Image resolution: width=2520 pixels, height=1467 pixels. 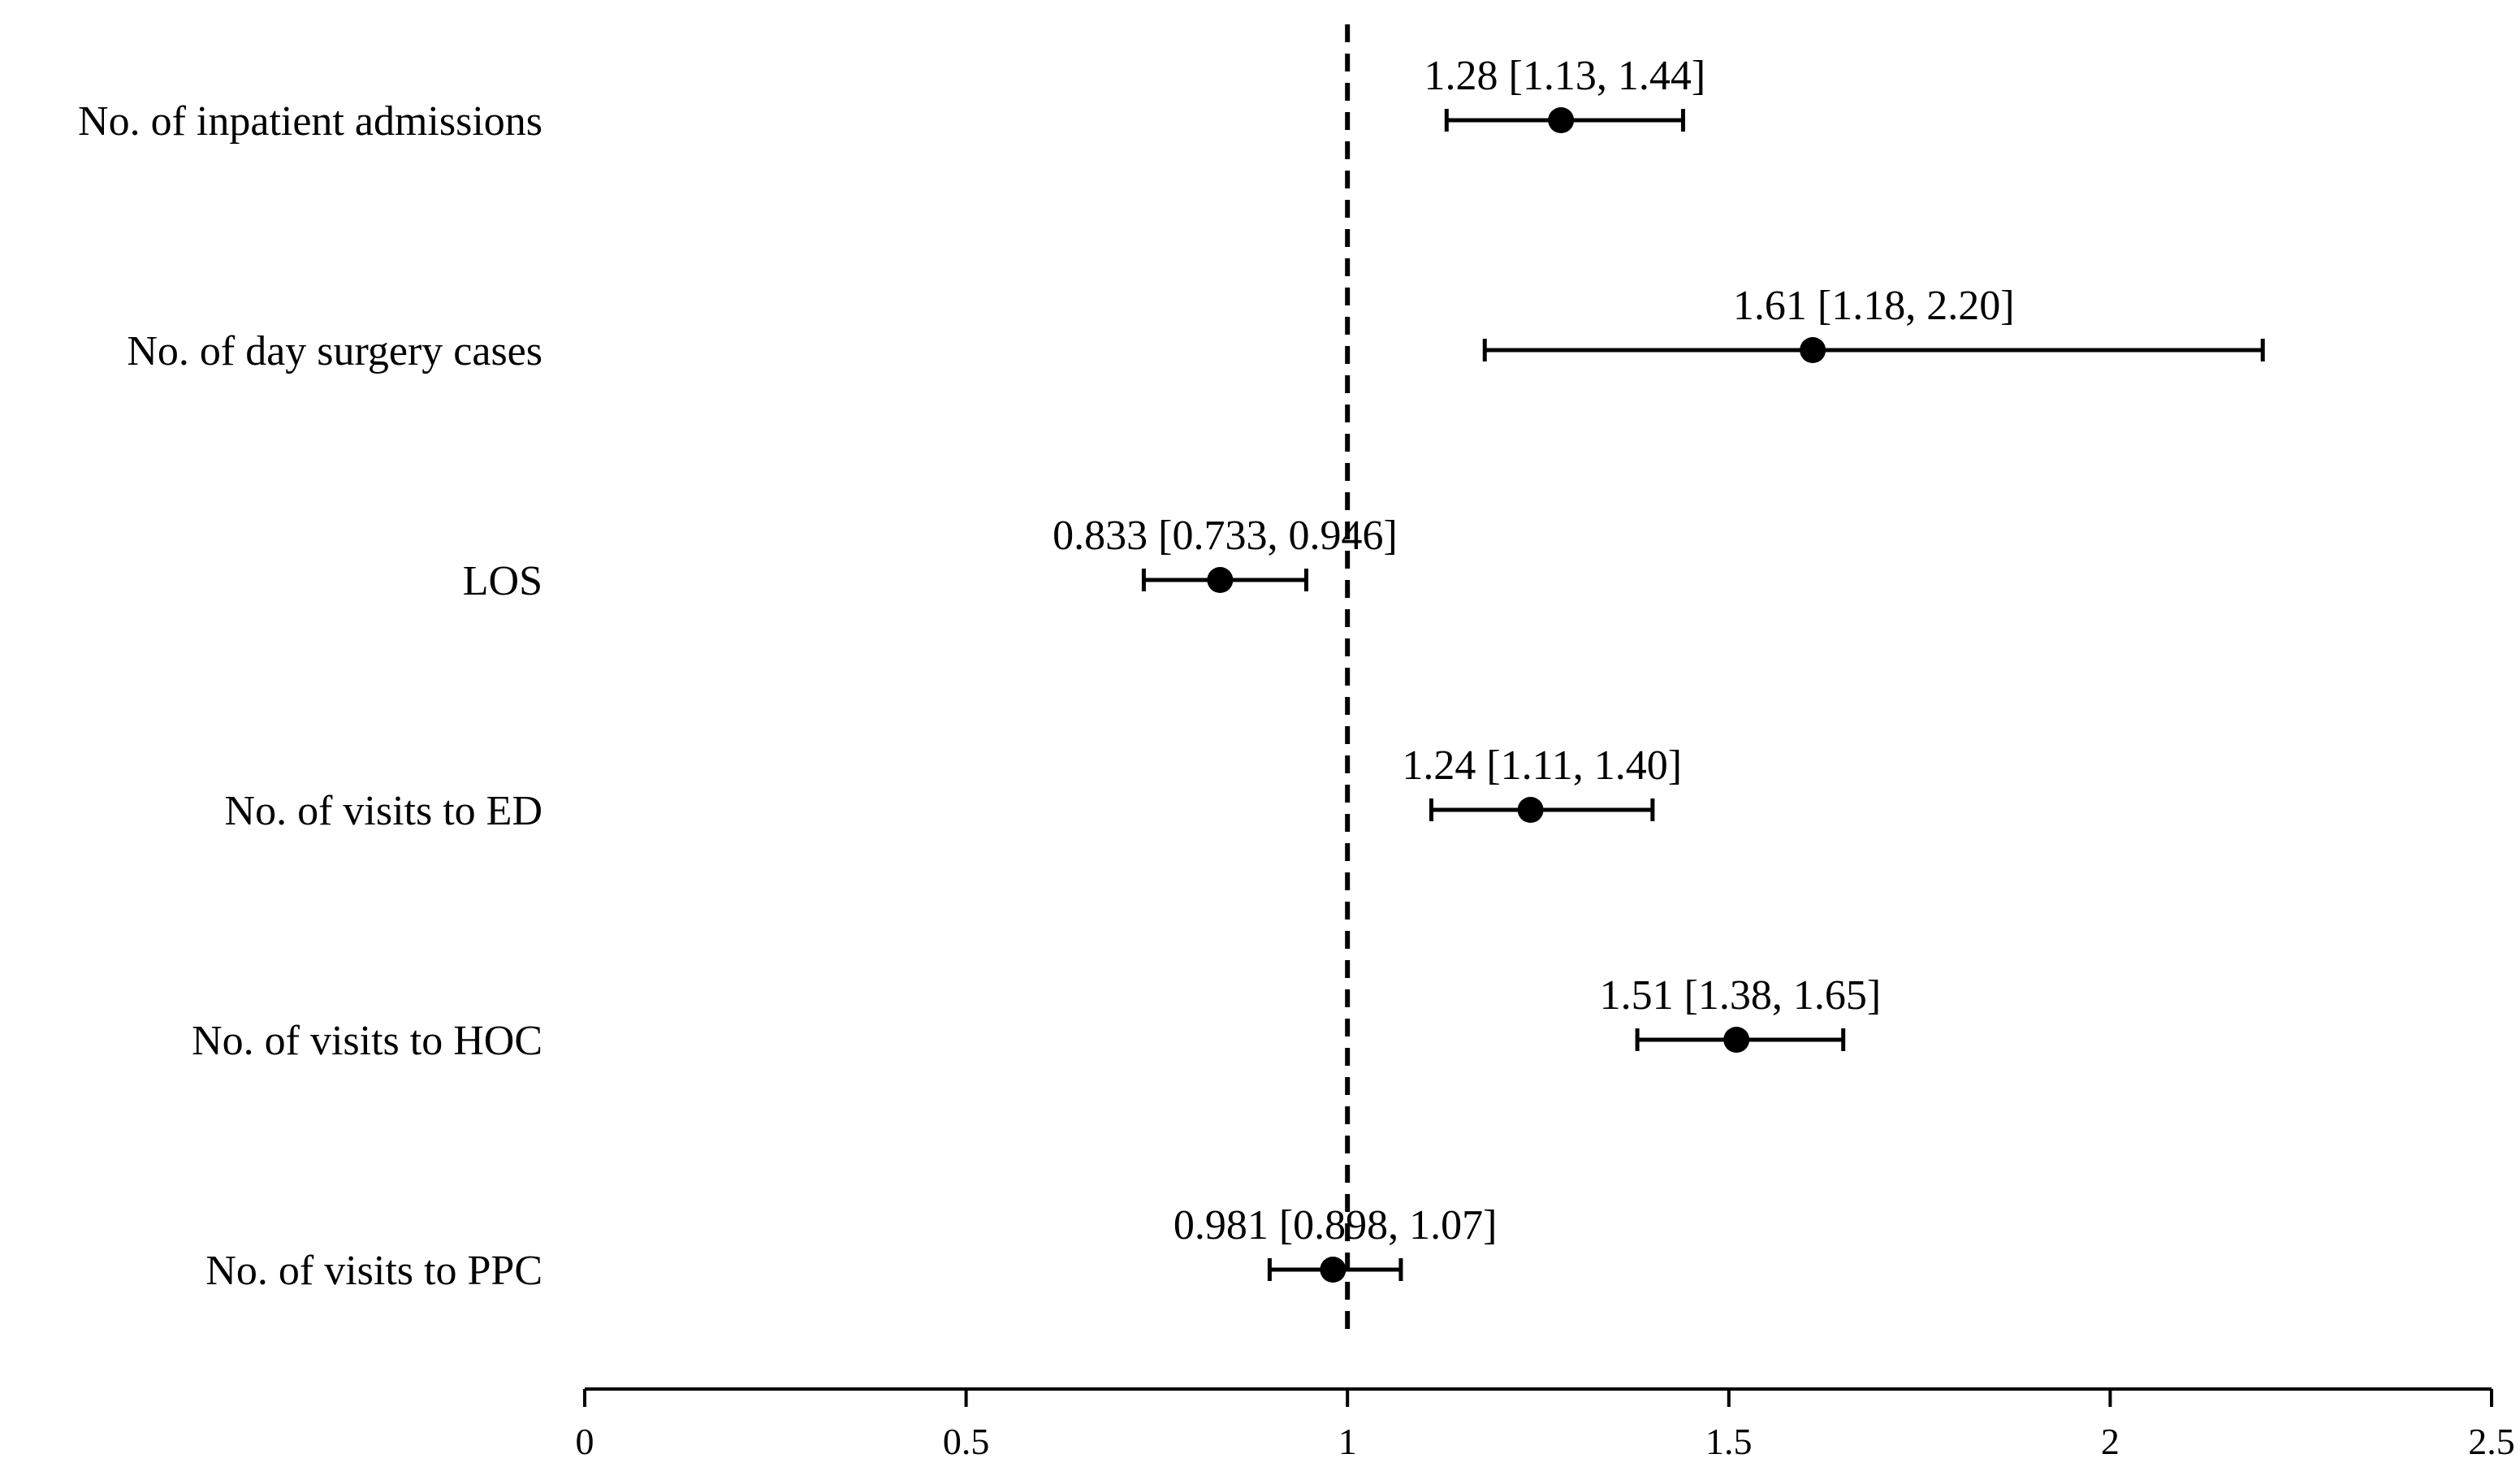 I want to click on row-label: No. of inpatient admissions, so click(x=310, y=121).